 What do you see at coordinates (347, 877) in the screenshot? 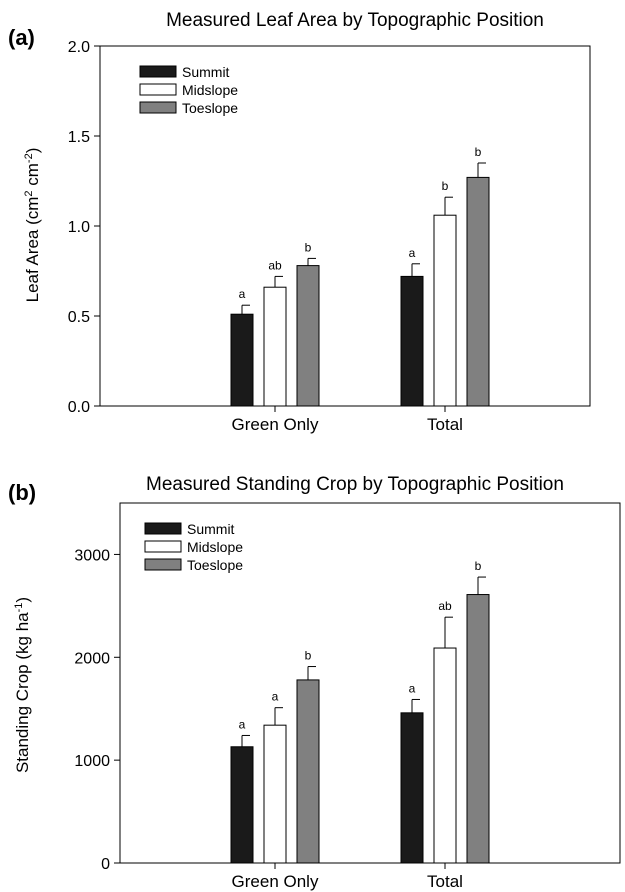
I see `x-categories-b: Green Only Total` at bounding box center [347, 877].